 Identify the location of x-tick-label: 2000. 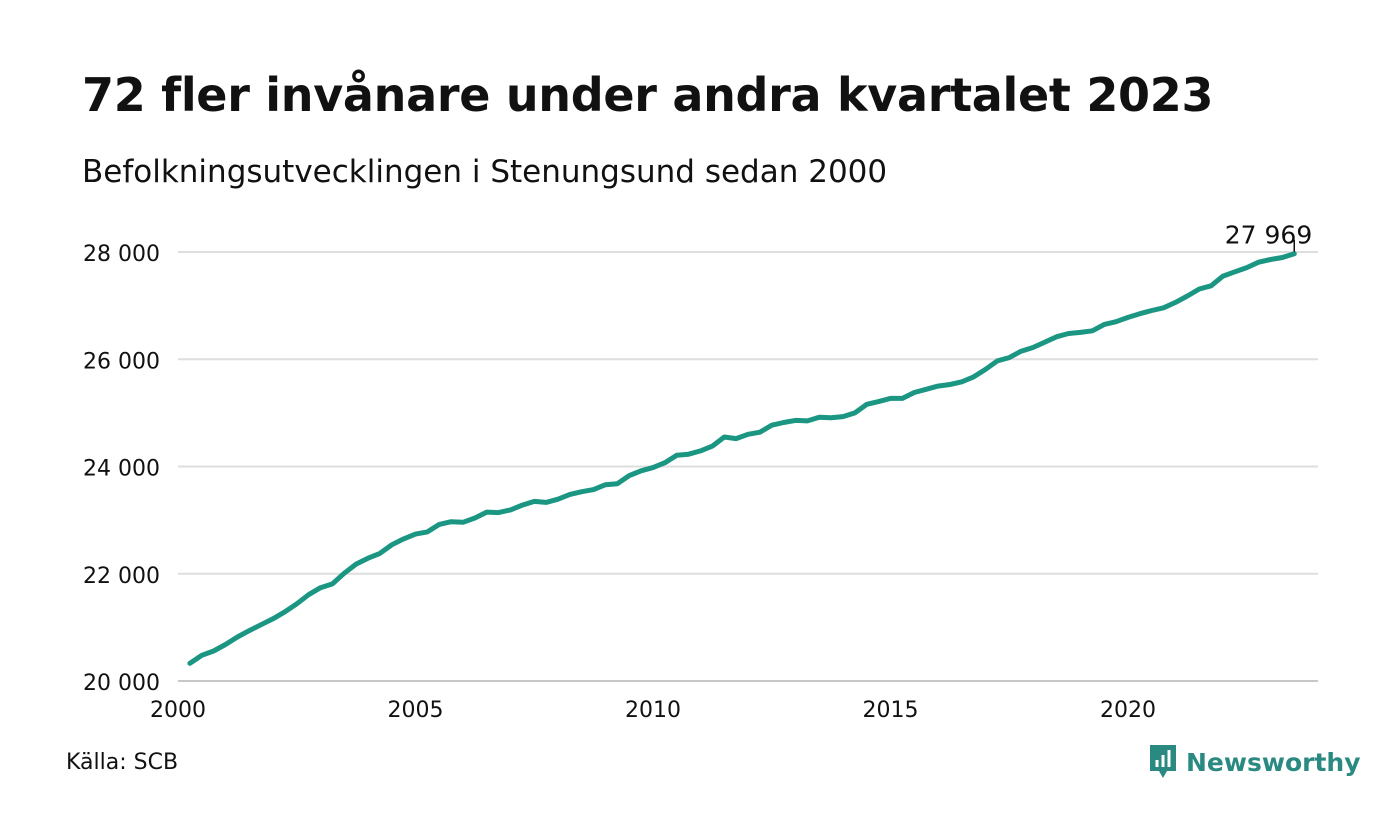
(178, 710).